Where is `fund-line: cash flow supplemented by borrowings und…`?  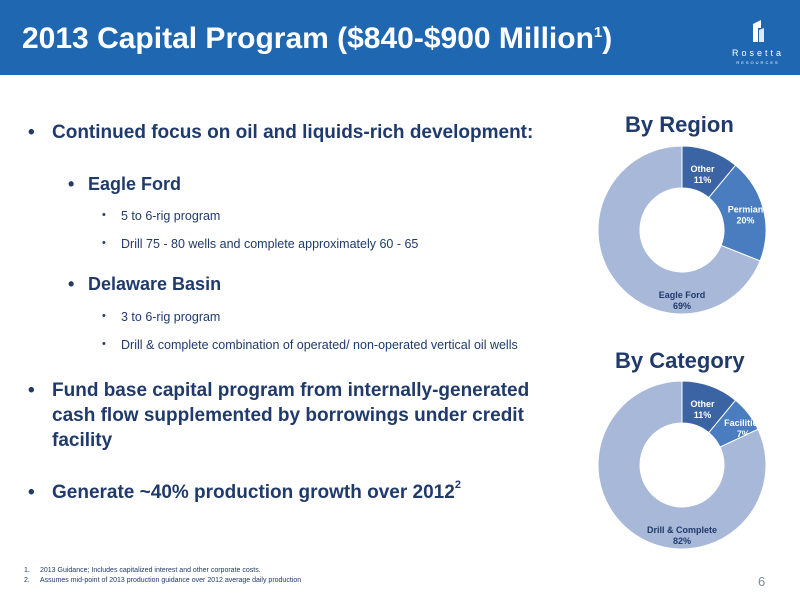
fund-line: cash flow supplemented by borrowings und… is located at coordinates (288, 415).